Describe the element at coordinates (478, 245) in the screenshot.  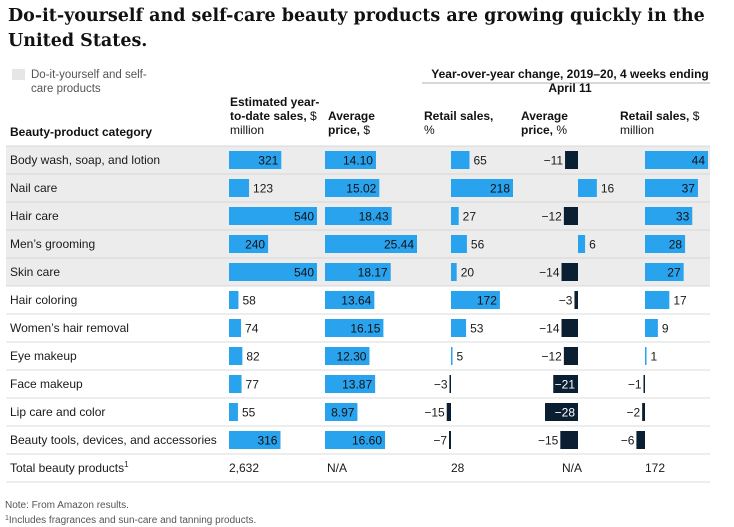
I see `data-label: 56` at that location.